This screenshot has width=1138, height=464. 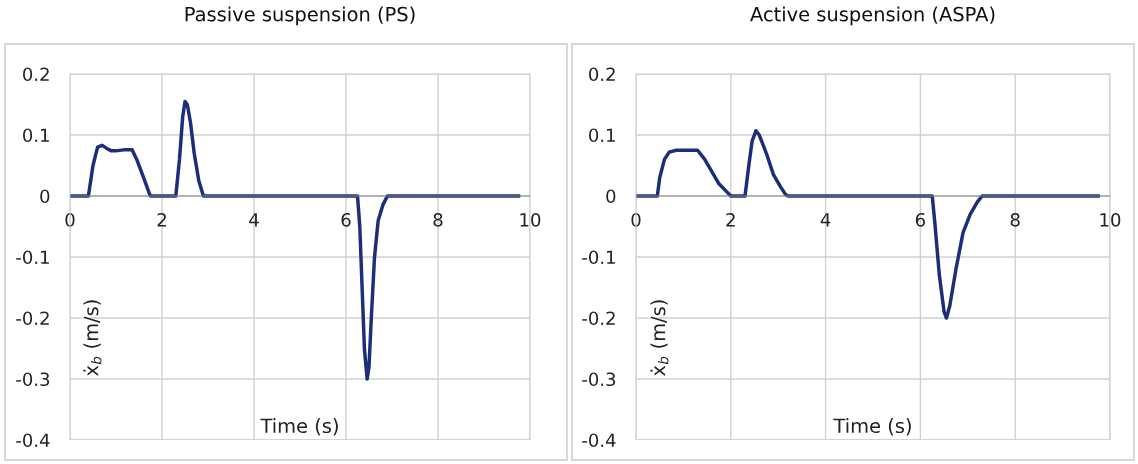 What do you see at coordinates (300, 16) in the screenshot?
I see `chart-title: Passive suspension (PS)` at bounding box center [300, 16].